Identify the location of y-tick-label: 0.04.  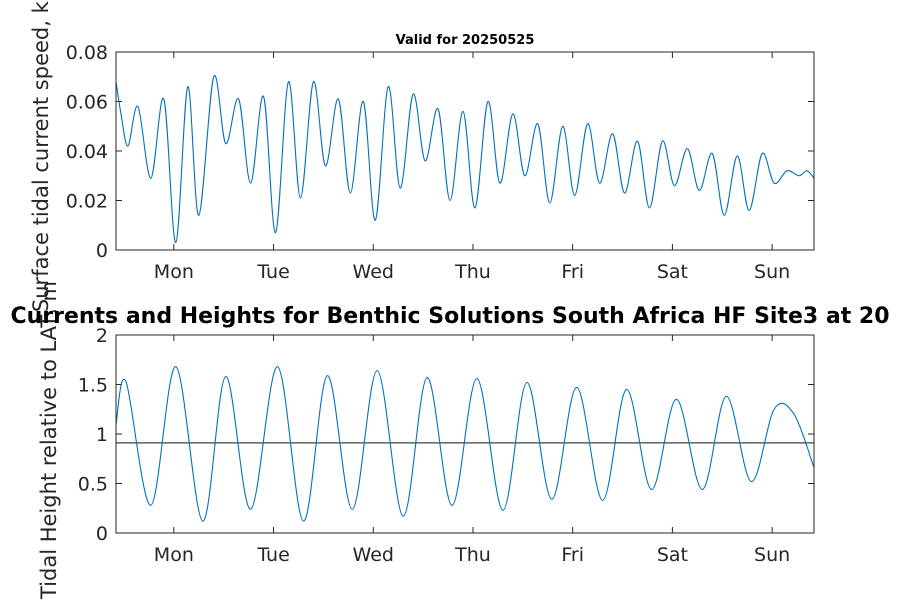
(87, 152).